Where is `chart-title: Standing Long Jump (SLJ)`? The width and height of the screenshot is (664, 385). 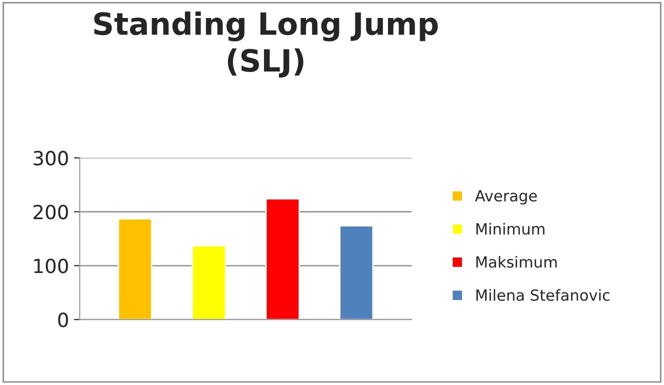 chart-title: Standing Long Jump (SLJ) is located at coordinates (266, 45).